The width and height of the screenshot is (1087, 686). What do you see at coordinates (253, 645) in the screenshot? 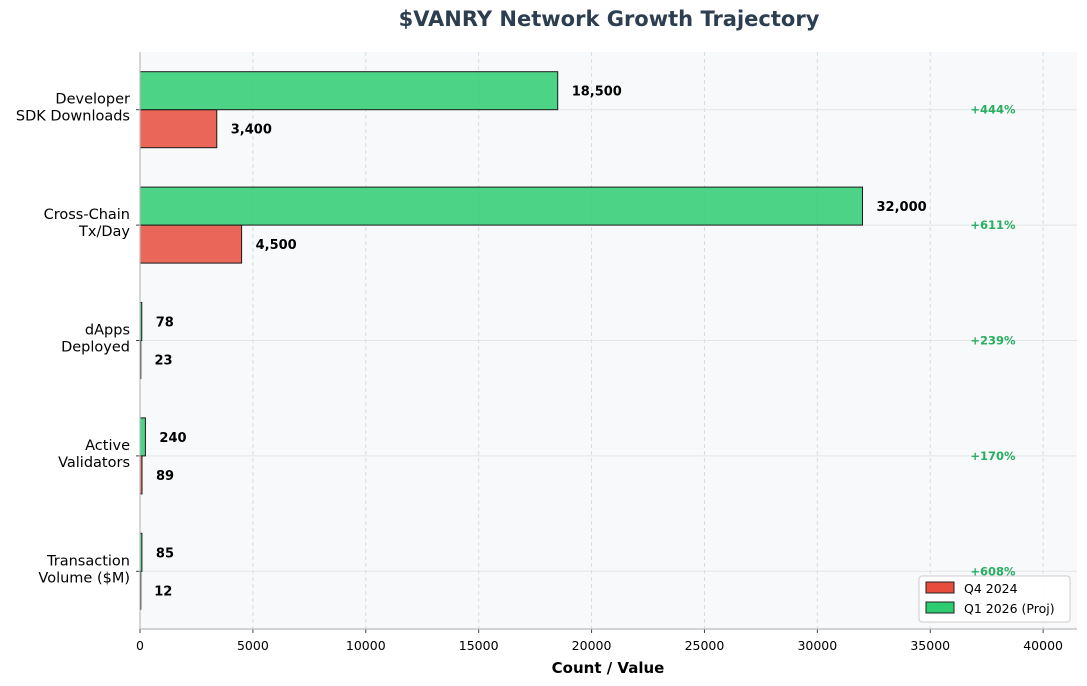
I see `x-tick-label-5000: 5000` at bounding box center [253, 645].